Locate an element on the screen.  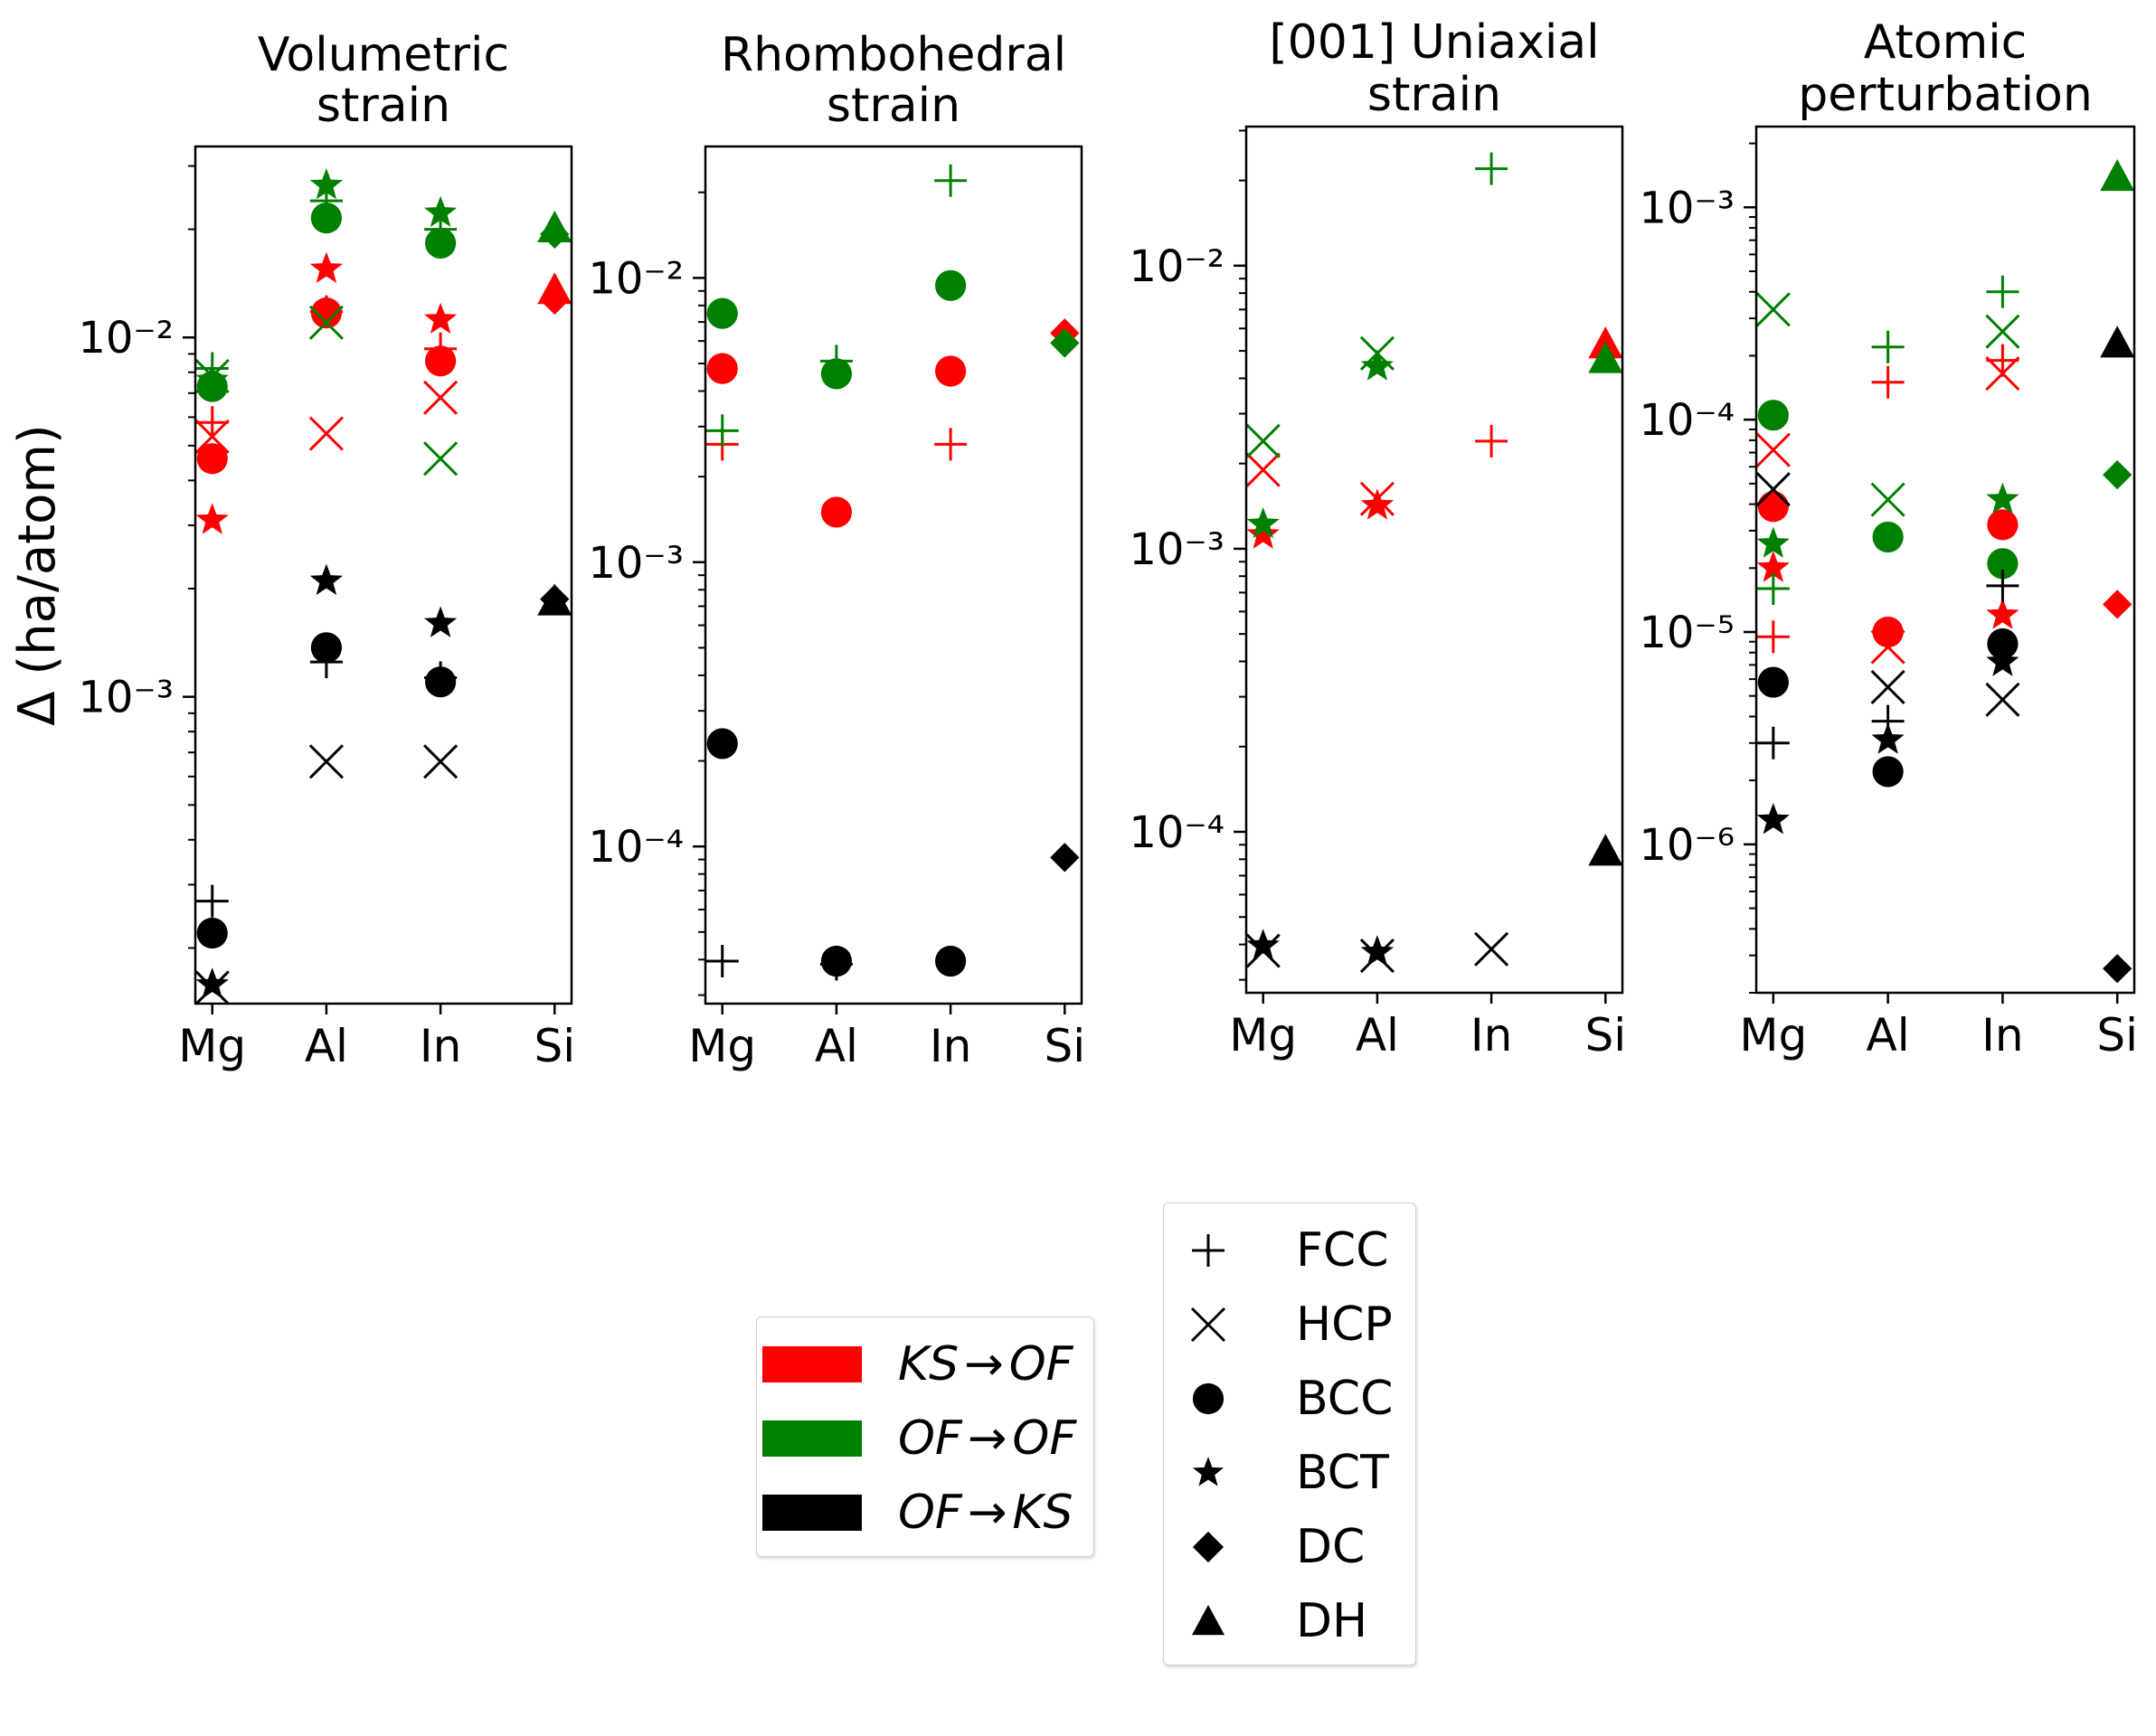
circle-marker-icon is located at coordinates (1208, 1399).